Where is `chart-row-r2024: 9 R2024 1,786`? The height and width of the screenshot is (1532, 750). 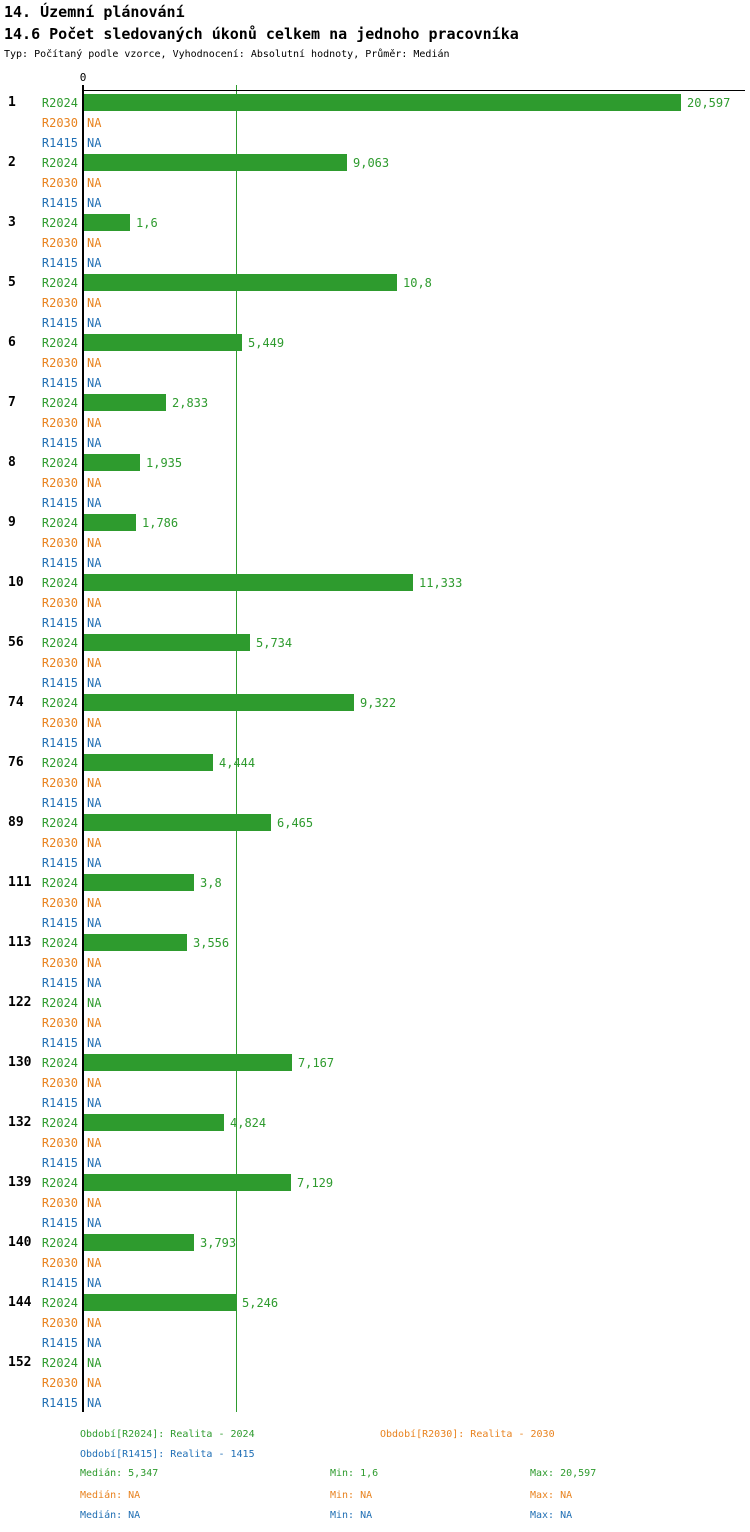 chart-row-r2024: 9 R2024 1,786 is located at coordinates (375, 523).